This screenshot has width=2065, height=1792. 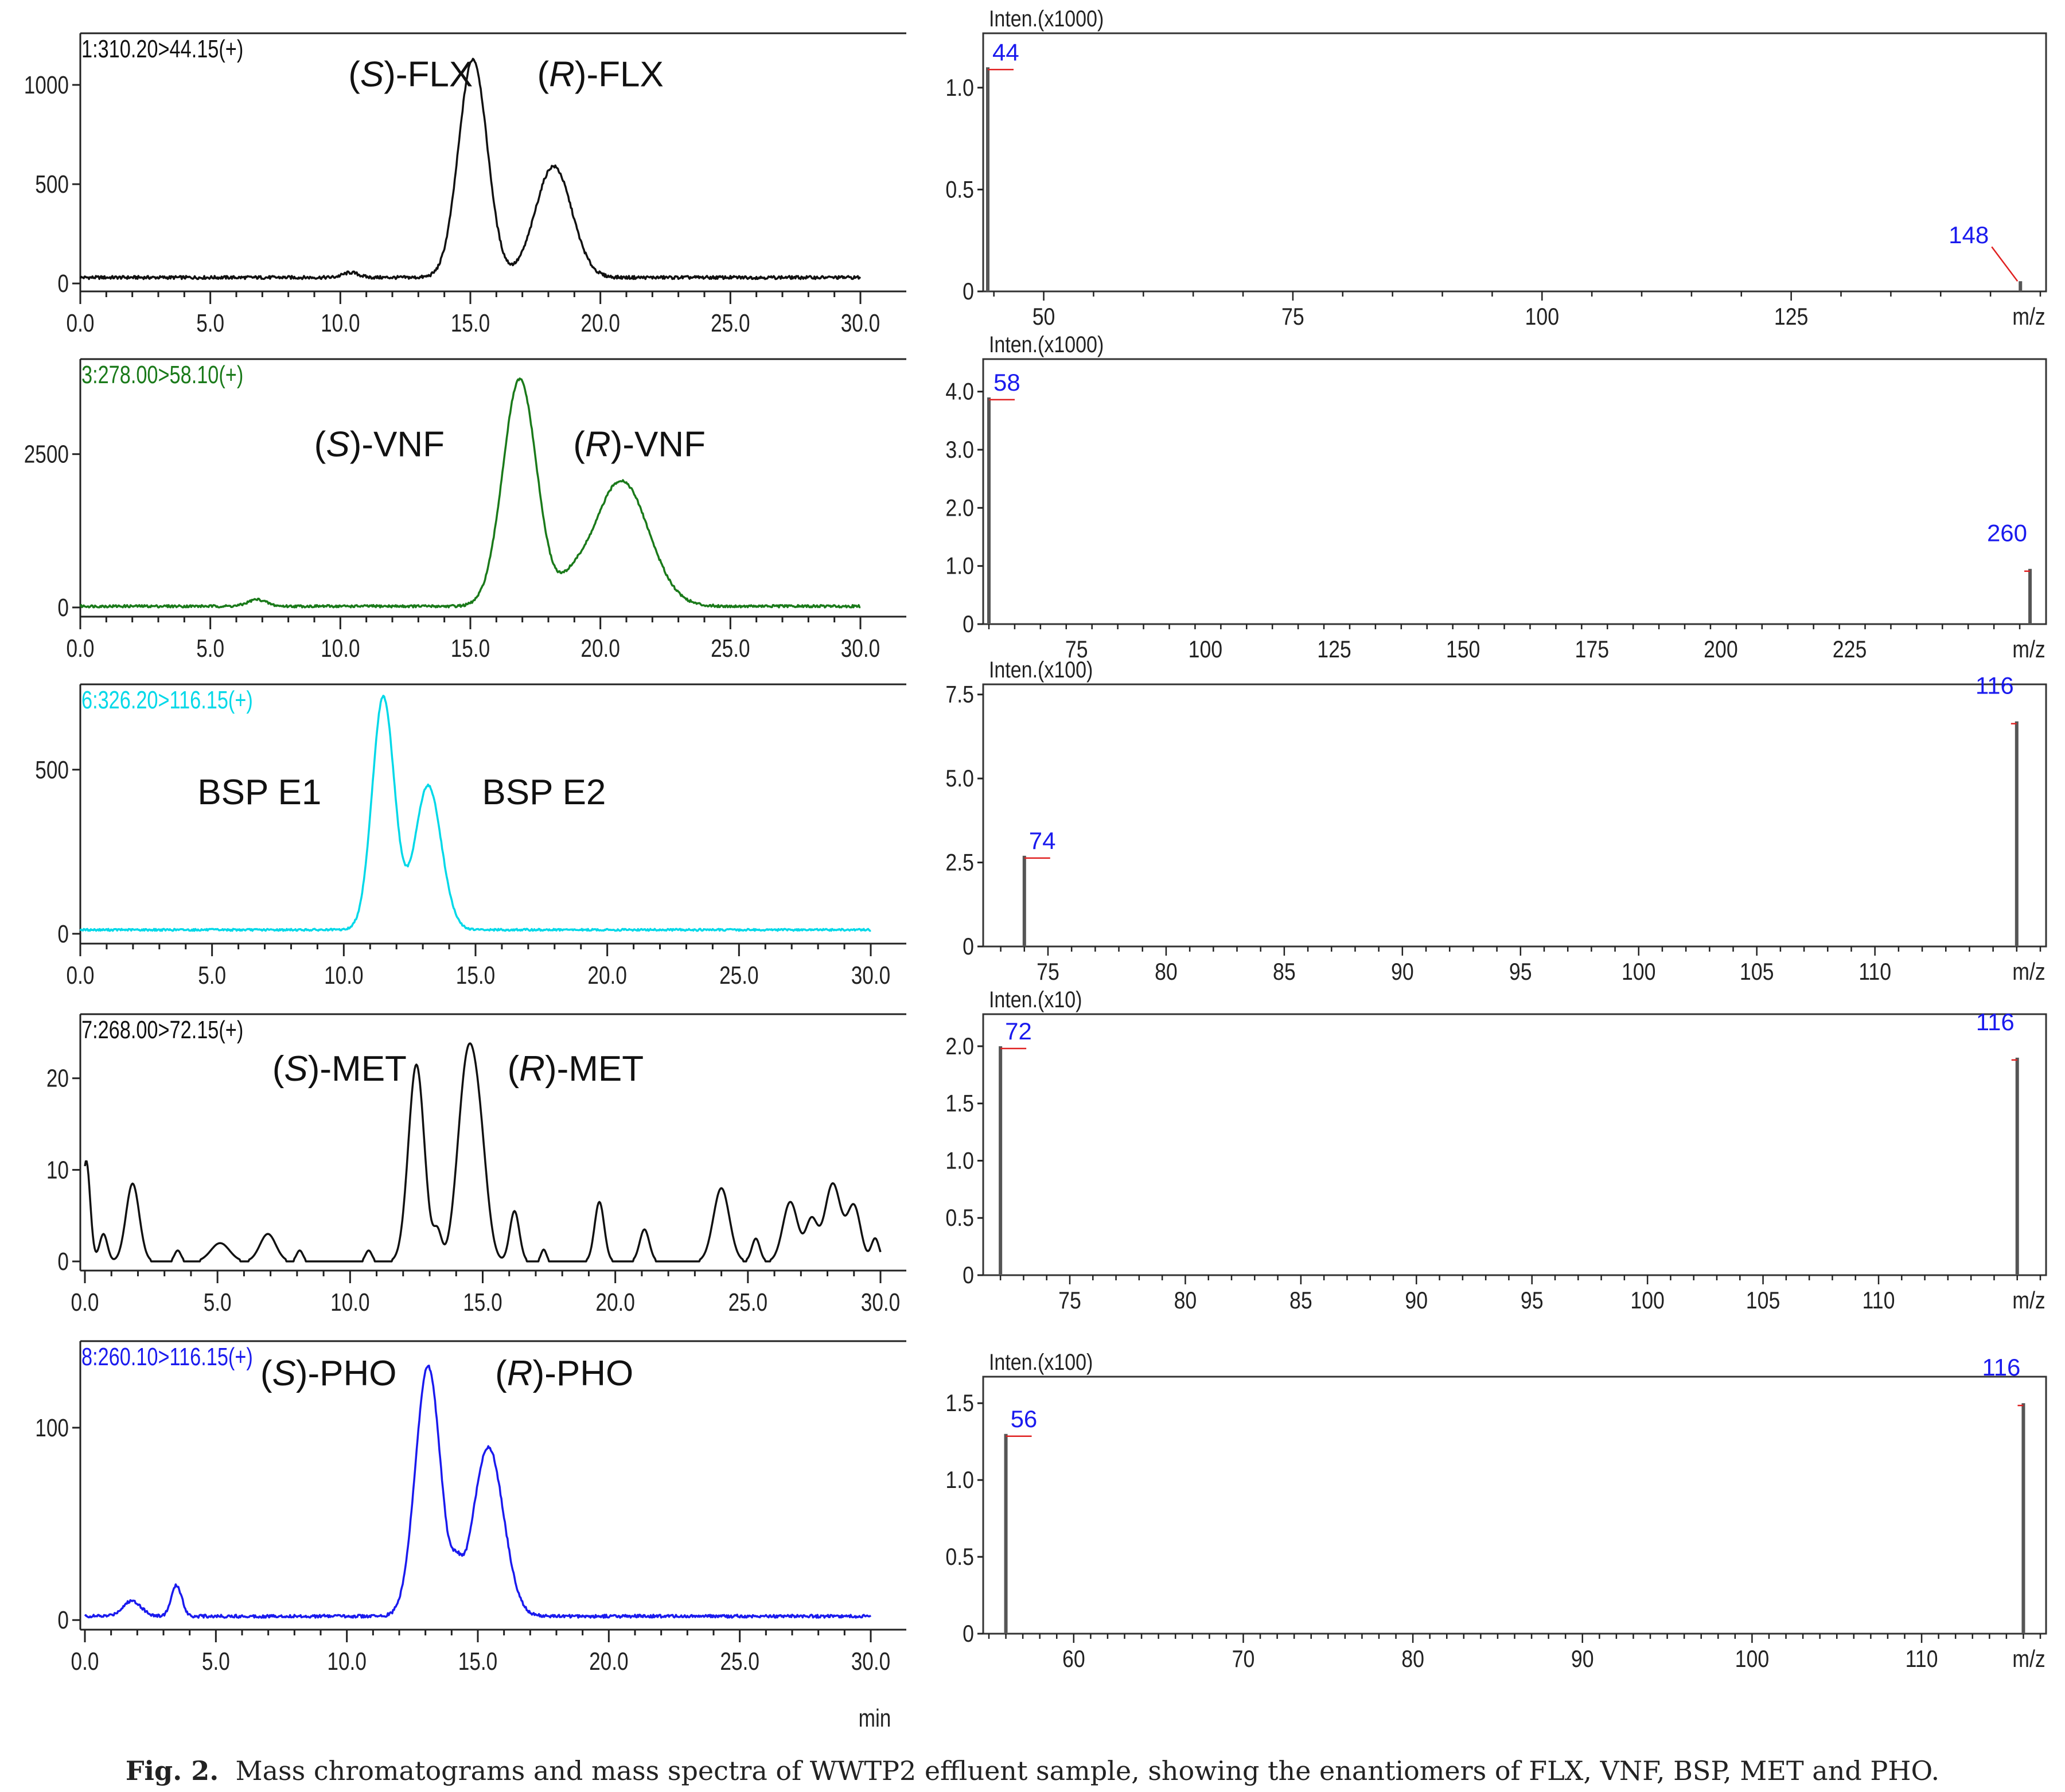 I want to click on peak-label: BSP E2, so click(x=544, y=793).